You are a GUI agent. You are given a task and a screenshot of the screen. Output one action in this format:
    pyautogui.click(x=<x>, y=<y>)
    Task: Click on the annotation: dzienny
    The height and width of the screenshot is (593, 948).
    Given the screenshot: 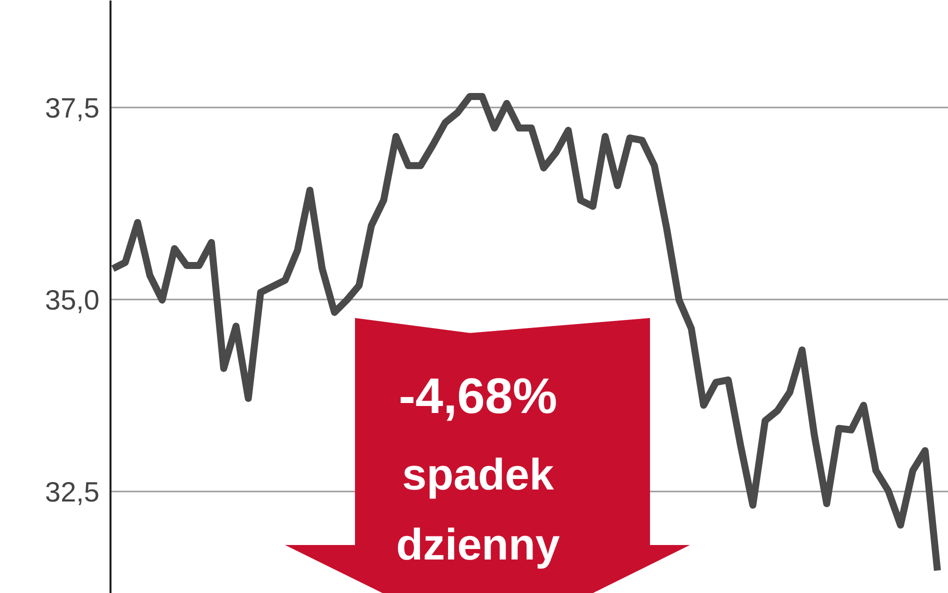 What is the action you would take?
    pyautogui.click(x=478, y=545)
    